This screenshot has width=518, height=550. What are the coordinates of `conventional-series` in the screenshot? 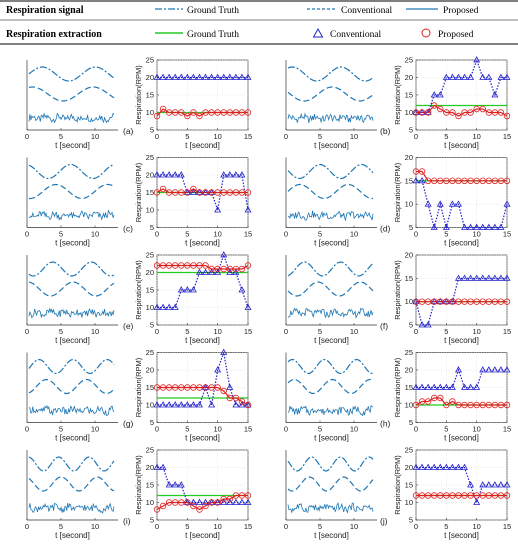 It's located at (202, 485).